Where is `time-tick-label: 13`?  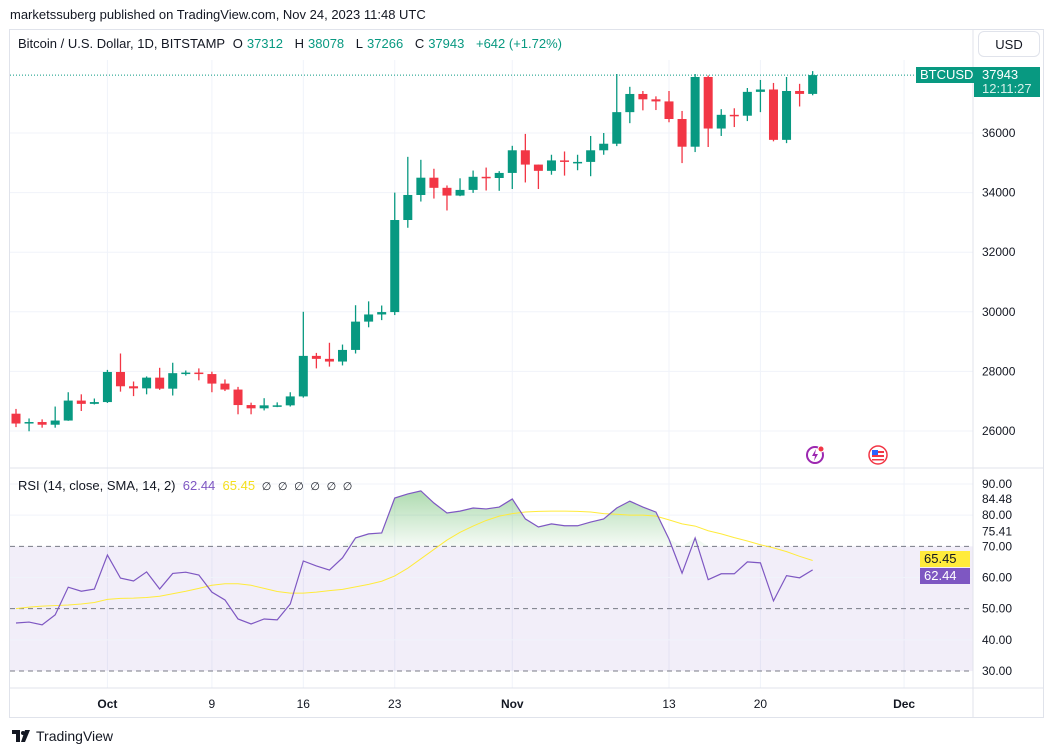 time-tick-label: 13 is located at coordinates (669, 704).